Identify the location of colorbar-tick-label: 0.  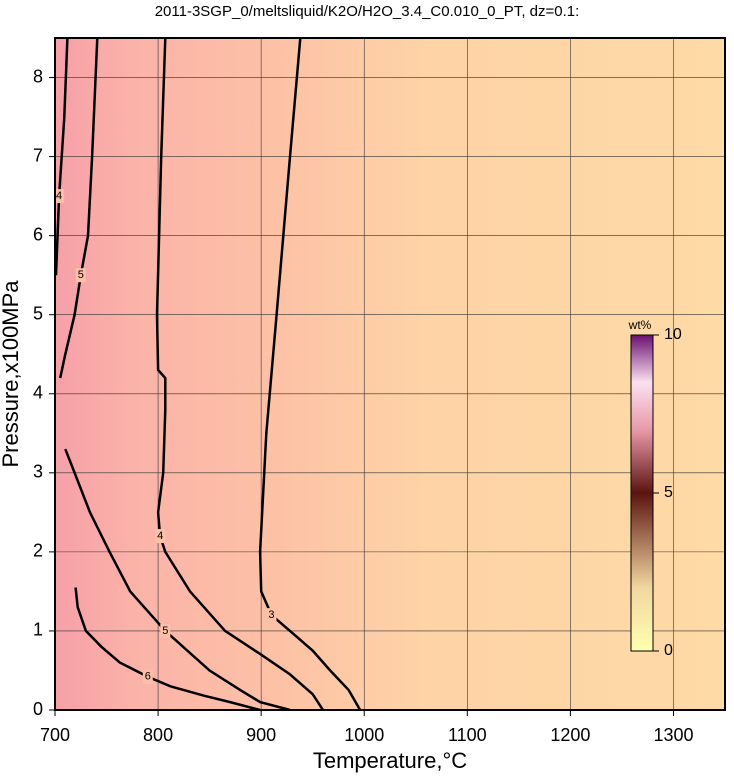
(668, 650).